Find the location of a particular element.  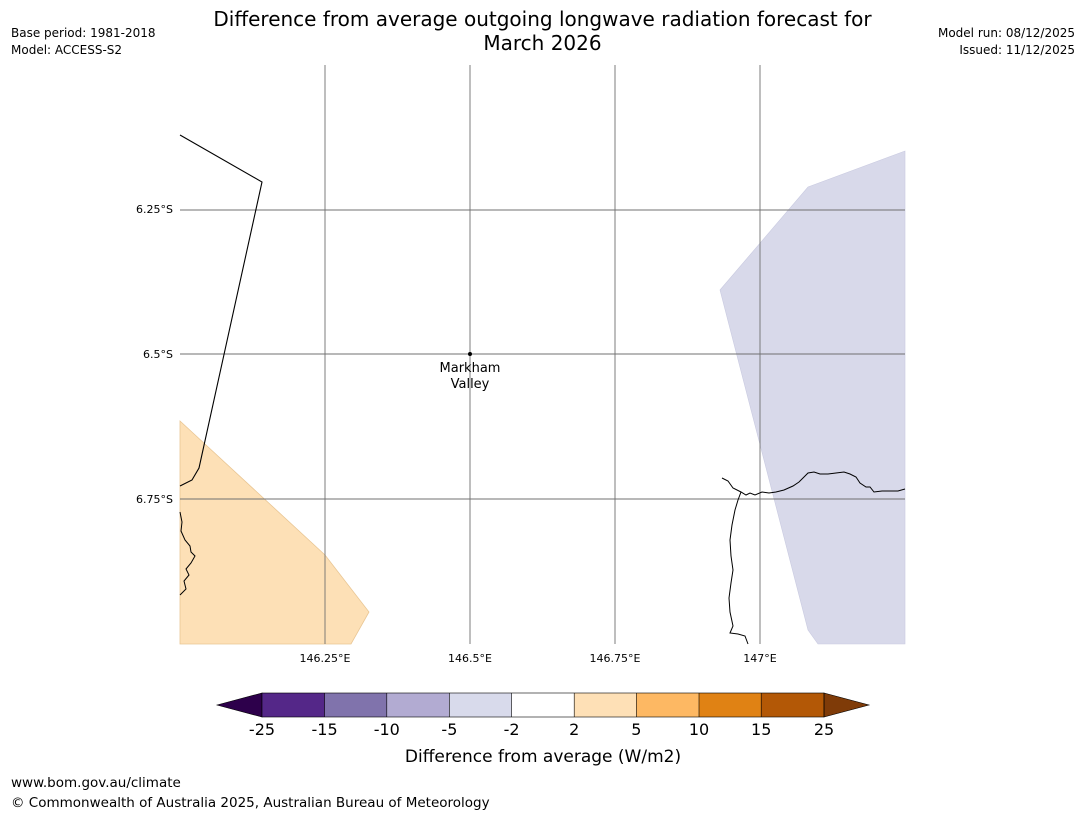

place-label-line1: Markham is located at coordinates (470, 368).